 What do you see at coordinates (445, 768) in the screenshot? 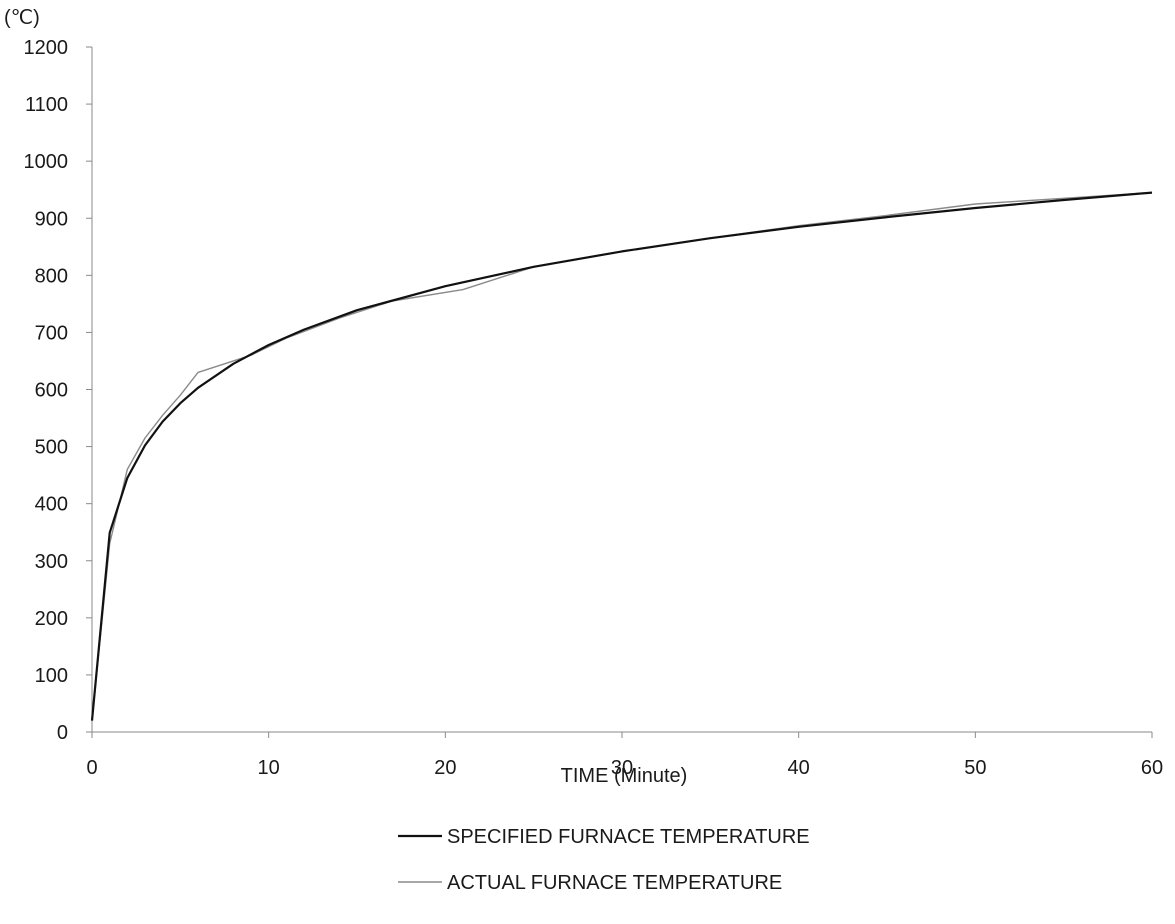
I see `x-tick-label: 20` at bounding box center [445, 768].